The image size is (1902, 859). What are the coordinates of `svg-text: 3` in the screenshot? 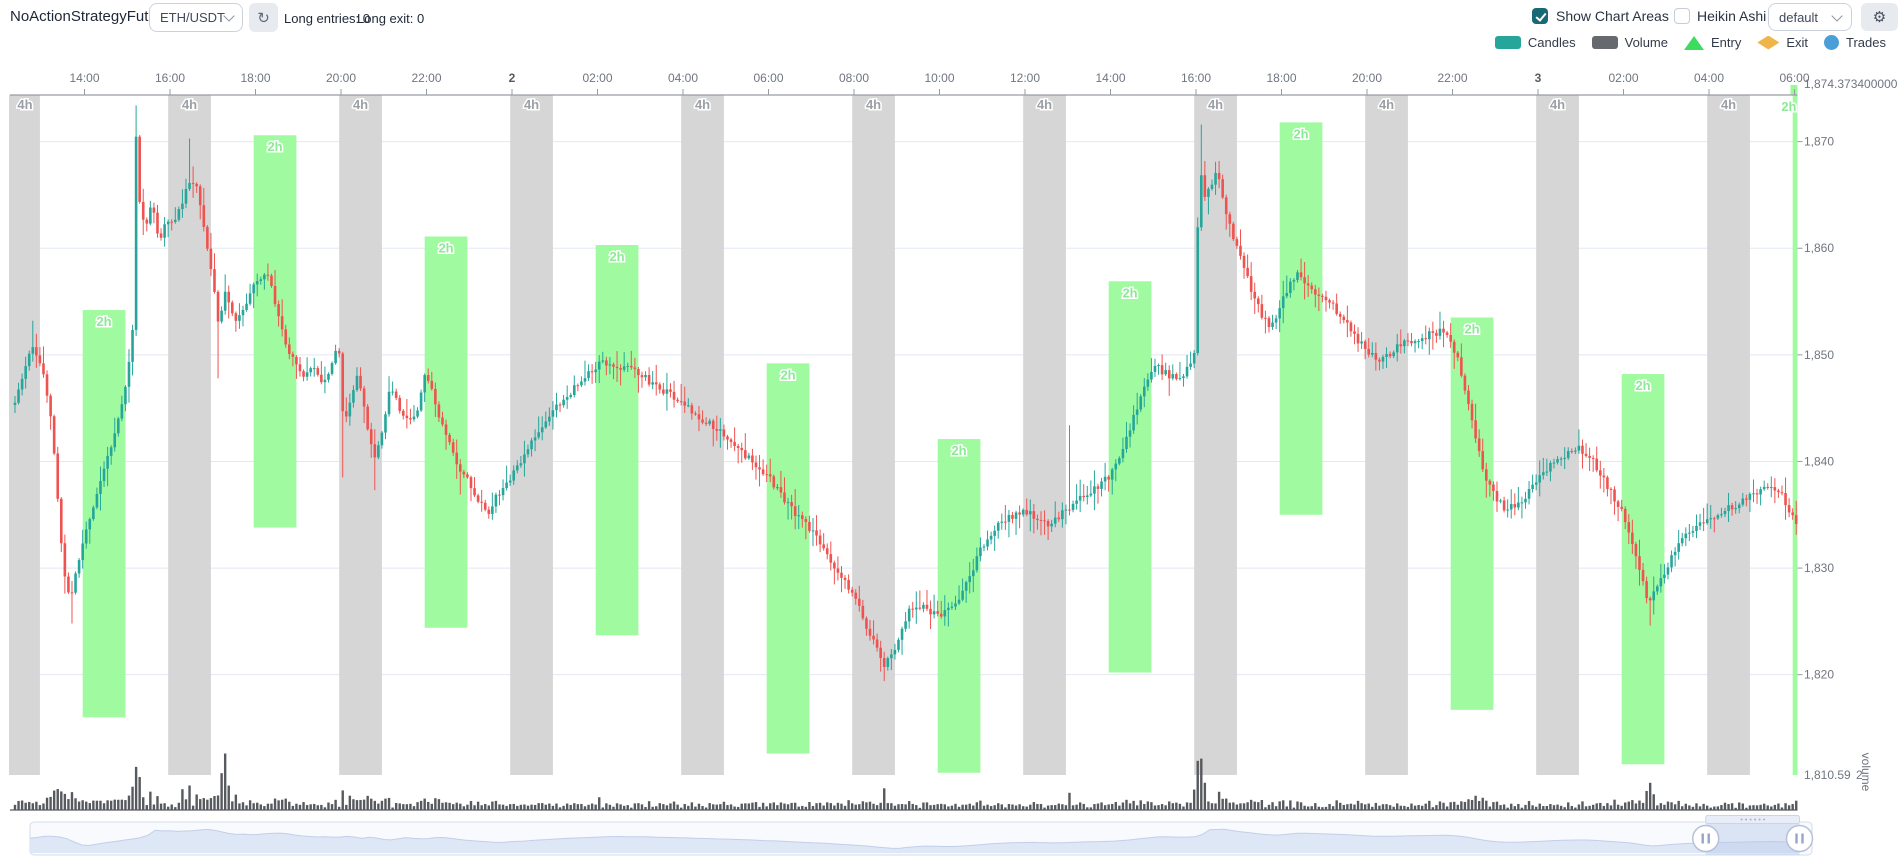 It's located at (1538, 78).